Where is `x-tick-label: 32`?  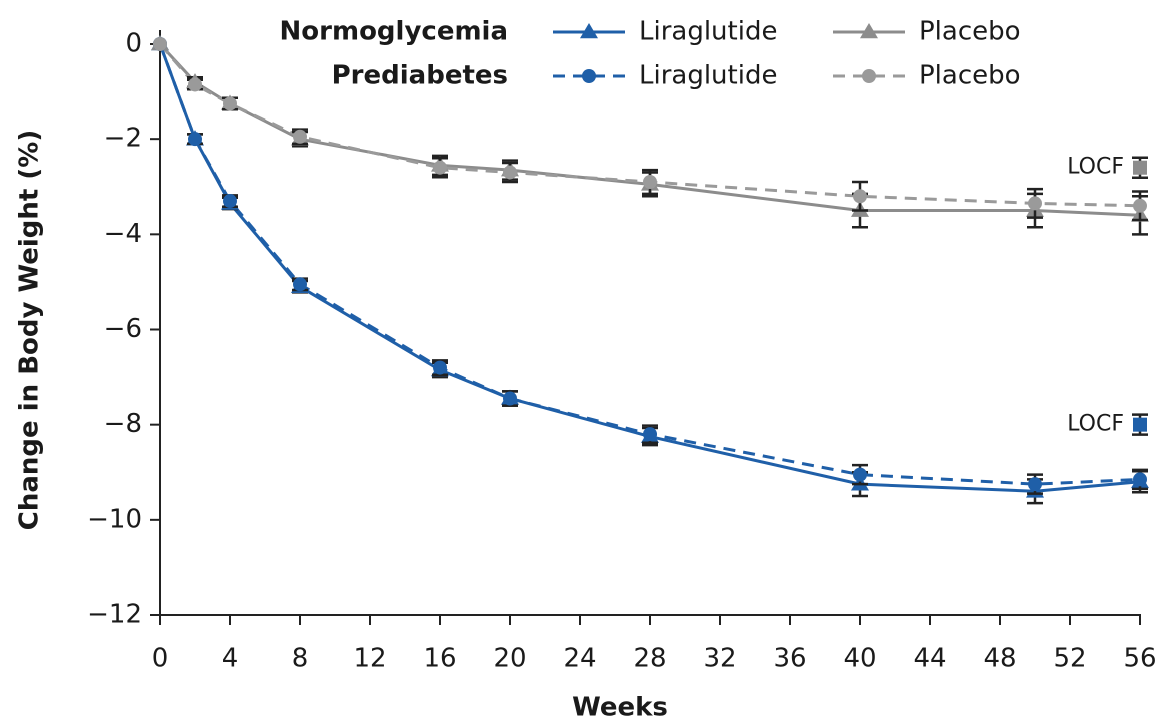
x-tick-label: 32 is located at coordinates (719, 659).